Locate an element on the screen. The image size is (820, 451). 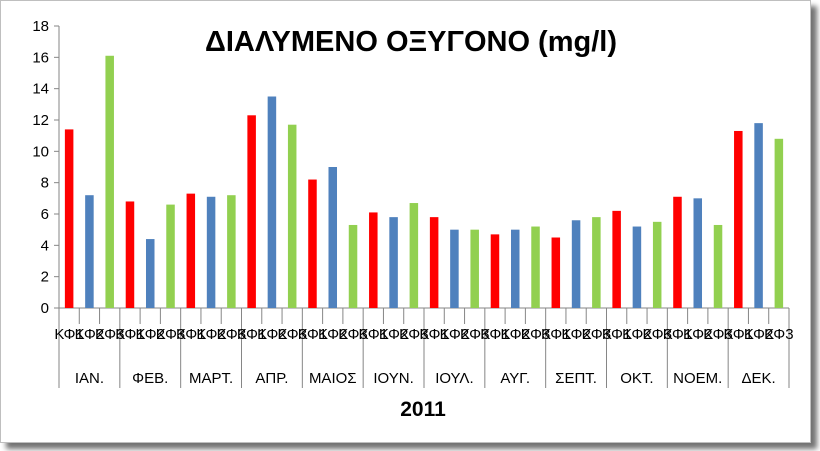
group-label: ΜΑΙΟΣ is located at coordinates (333, 378).